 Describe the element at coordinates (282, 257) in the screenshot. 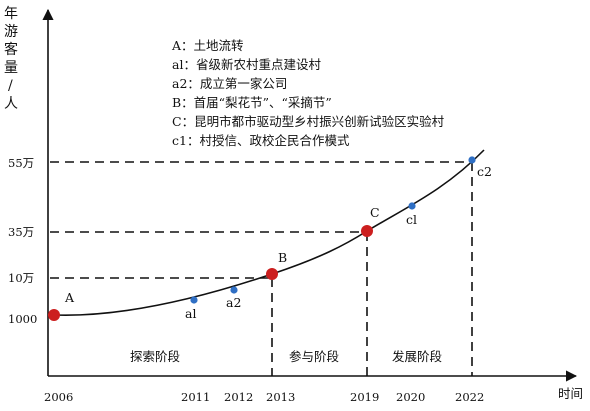

I see `point-b-label: B` at that location.